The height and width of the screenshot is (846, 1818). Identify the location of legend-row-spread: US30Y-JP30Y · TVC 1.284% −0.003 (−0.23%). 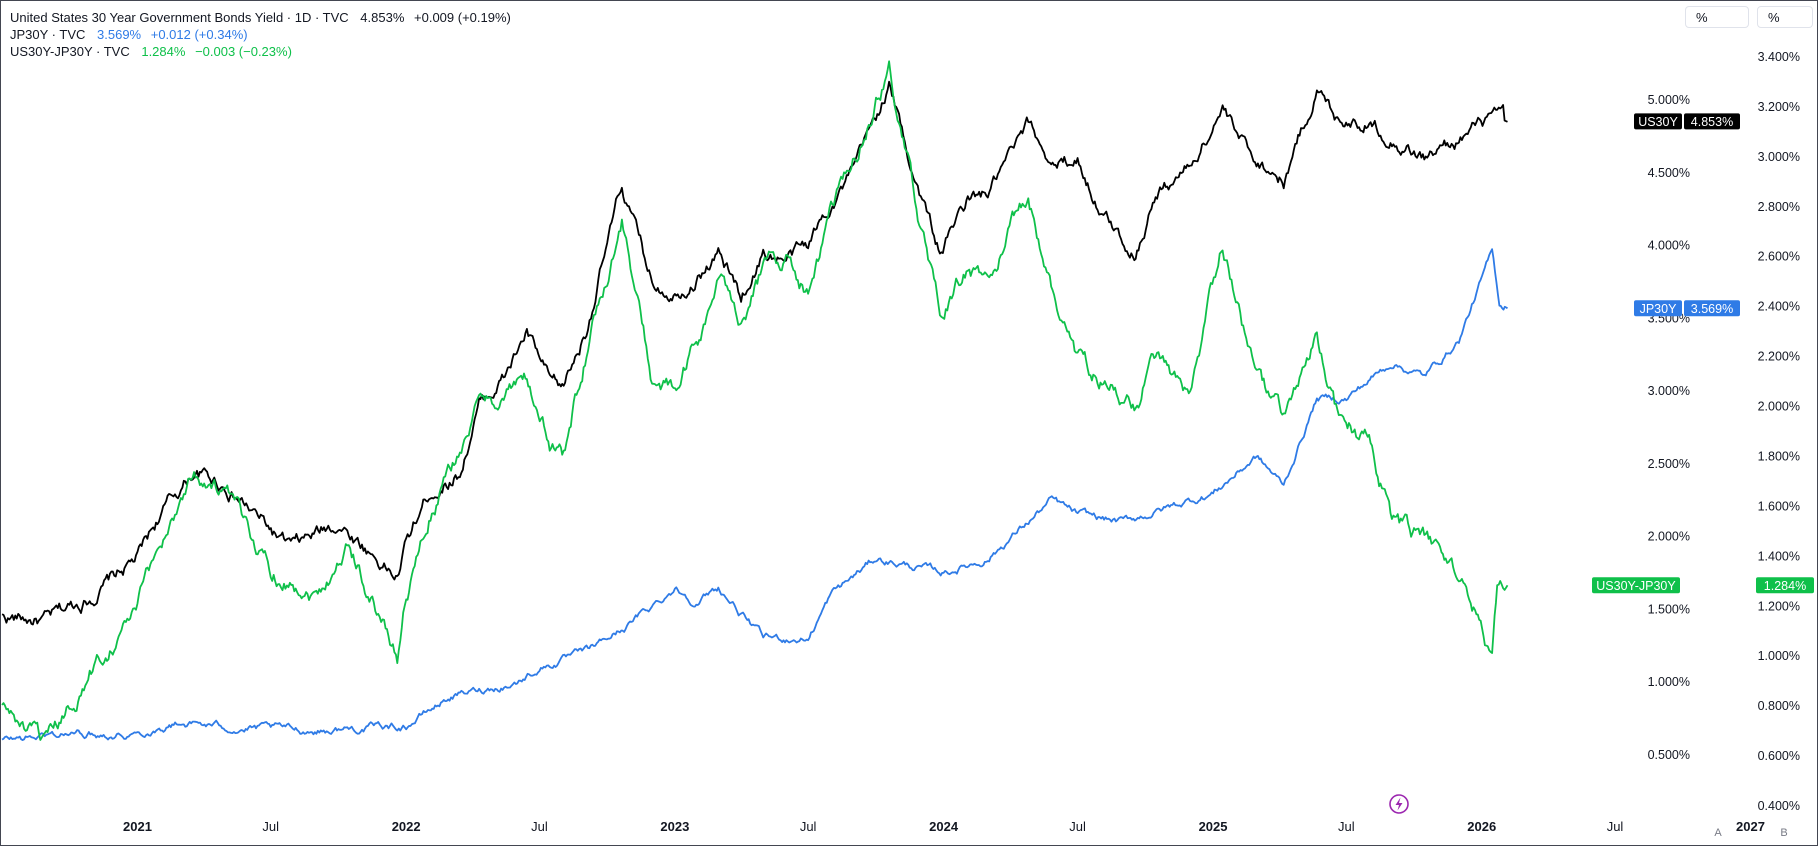
(263, 51).